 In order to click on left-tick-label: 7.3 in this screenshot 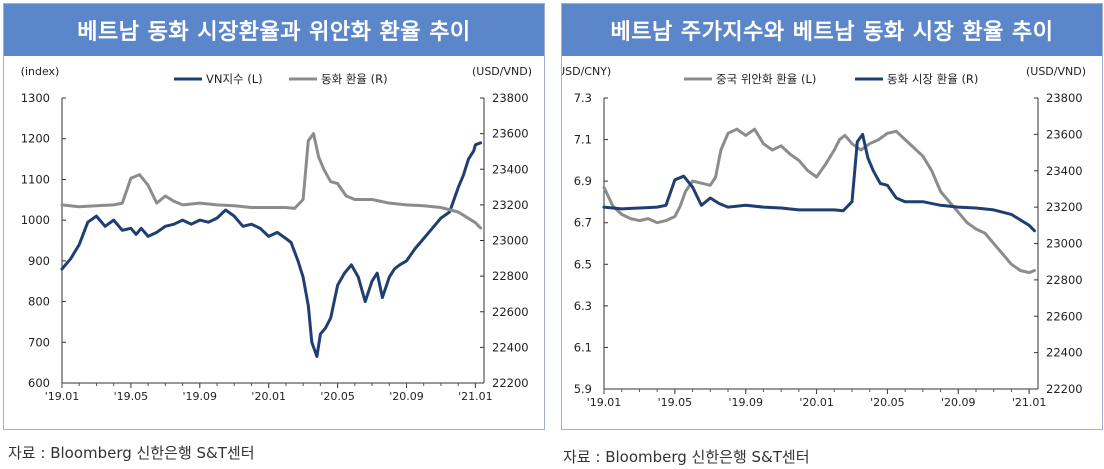, I will do `click(583, 98)`.